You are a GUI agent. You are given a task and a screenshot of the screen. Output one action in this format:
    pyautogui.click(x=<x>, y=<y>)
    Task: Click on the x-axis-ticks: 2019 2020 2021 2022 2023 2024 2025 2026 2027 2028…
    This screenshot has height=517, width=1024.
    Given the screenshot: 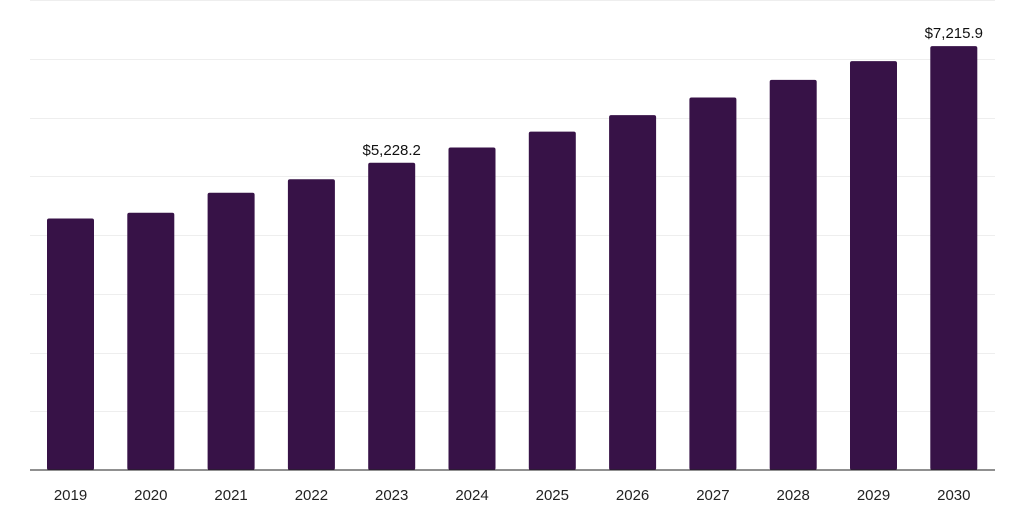 What is the action you would take?
    pyautogui.click(x=512, y=495)
    